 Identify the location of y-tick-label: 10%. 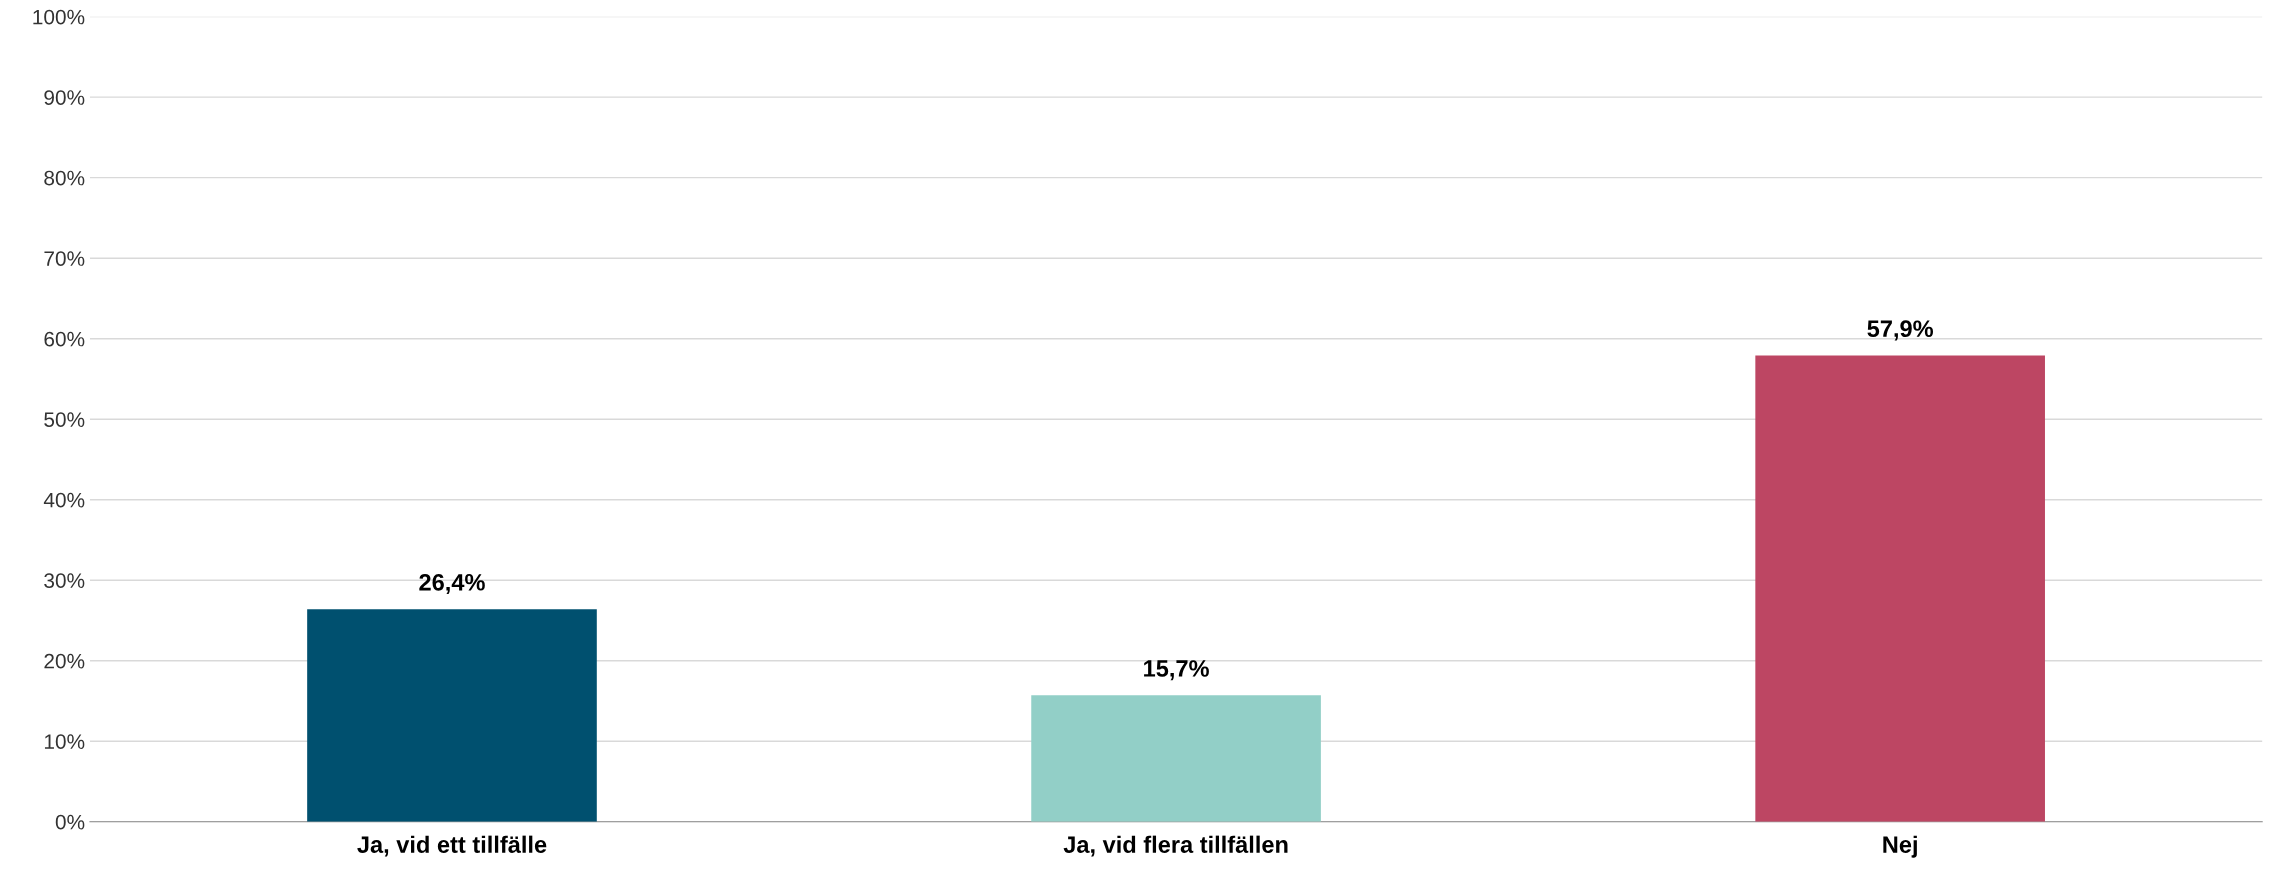
(64, 741).